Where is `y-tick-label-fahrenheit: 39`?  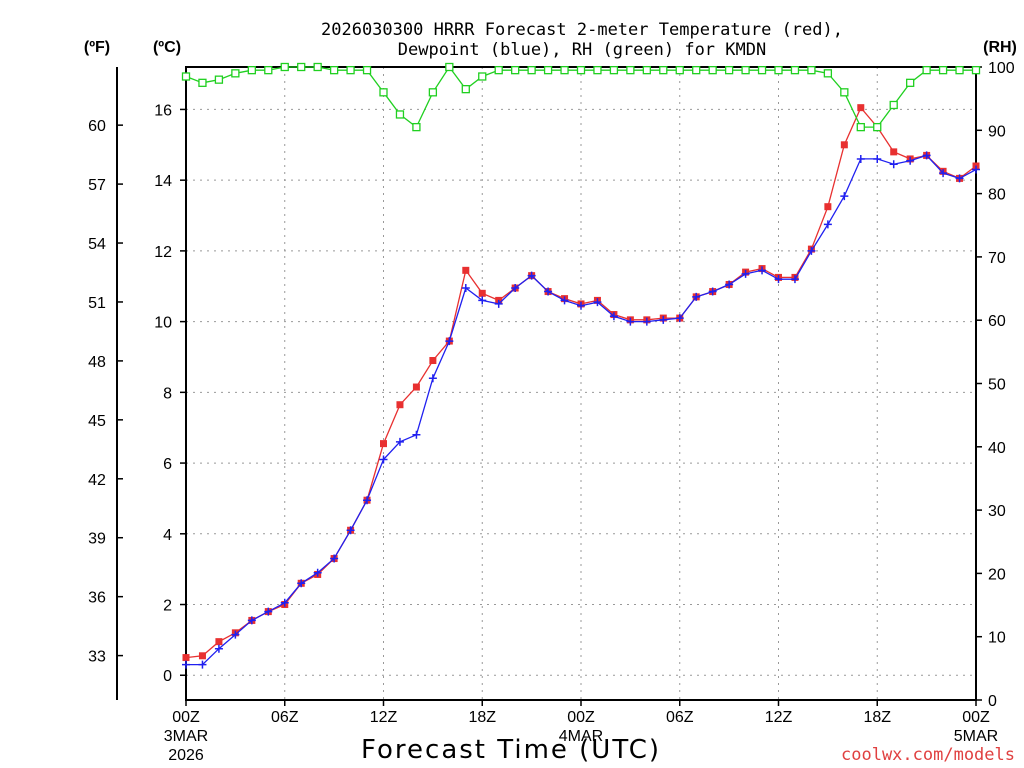
y-tick-label-fahrenheit: 39 is located at coordinates (97, 539).